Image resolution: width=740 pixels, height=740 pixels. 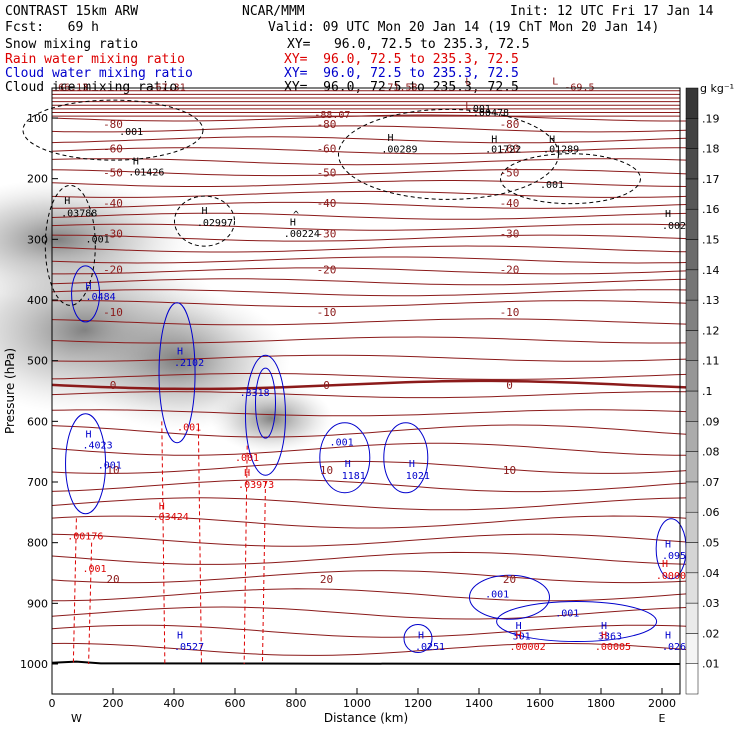 What do you see at coordinates (113, 312) in the screenshot?
I see `isotherm-label: -10` at bounding box center [113, 312].